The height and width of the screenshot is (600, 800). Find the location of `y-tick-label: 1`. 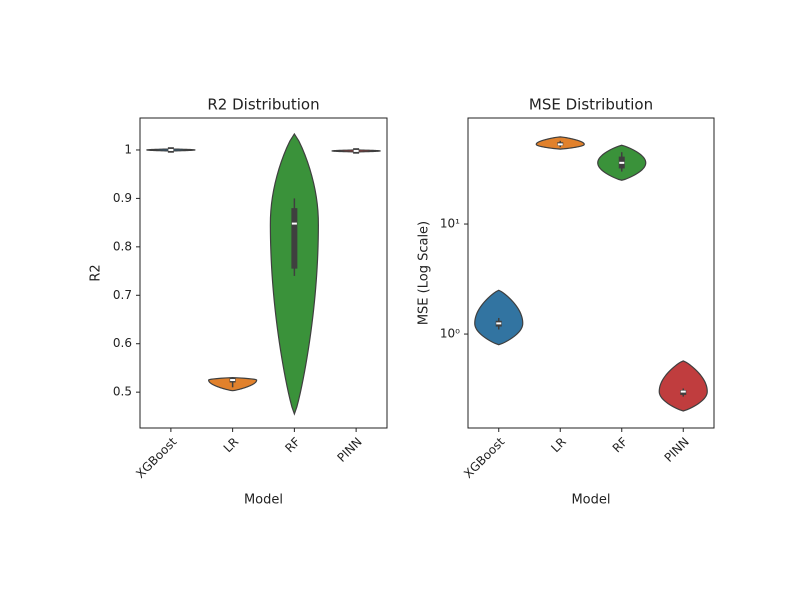

y-tick-label: 1 is located at coordinates (128, 149).